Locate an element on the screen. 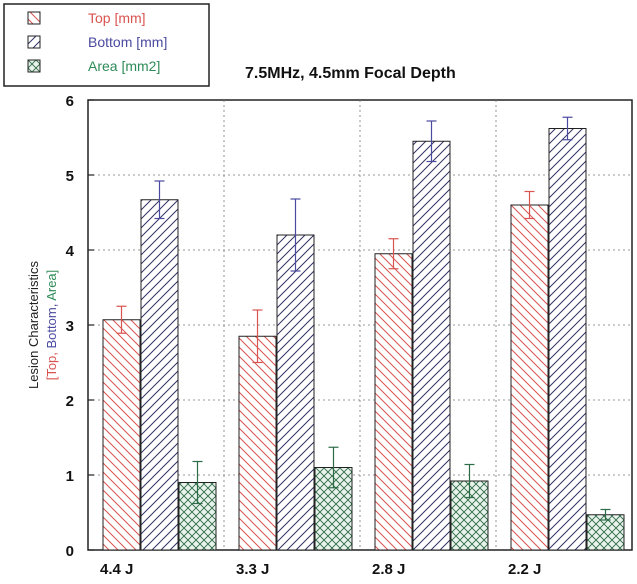 The image size is (637, 584). y-tick-label: 4 is located at coordinates (70, 251).